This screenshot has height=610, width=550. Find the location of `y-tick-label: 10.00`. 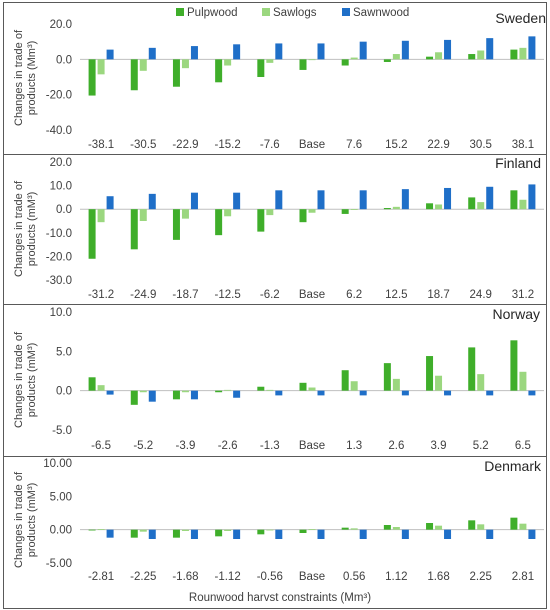

y-tick-label: 10.00 is located at coordinates (57, 464).